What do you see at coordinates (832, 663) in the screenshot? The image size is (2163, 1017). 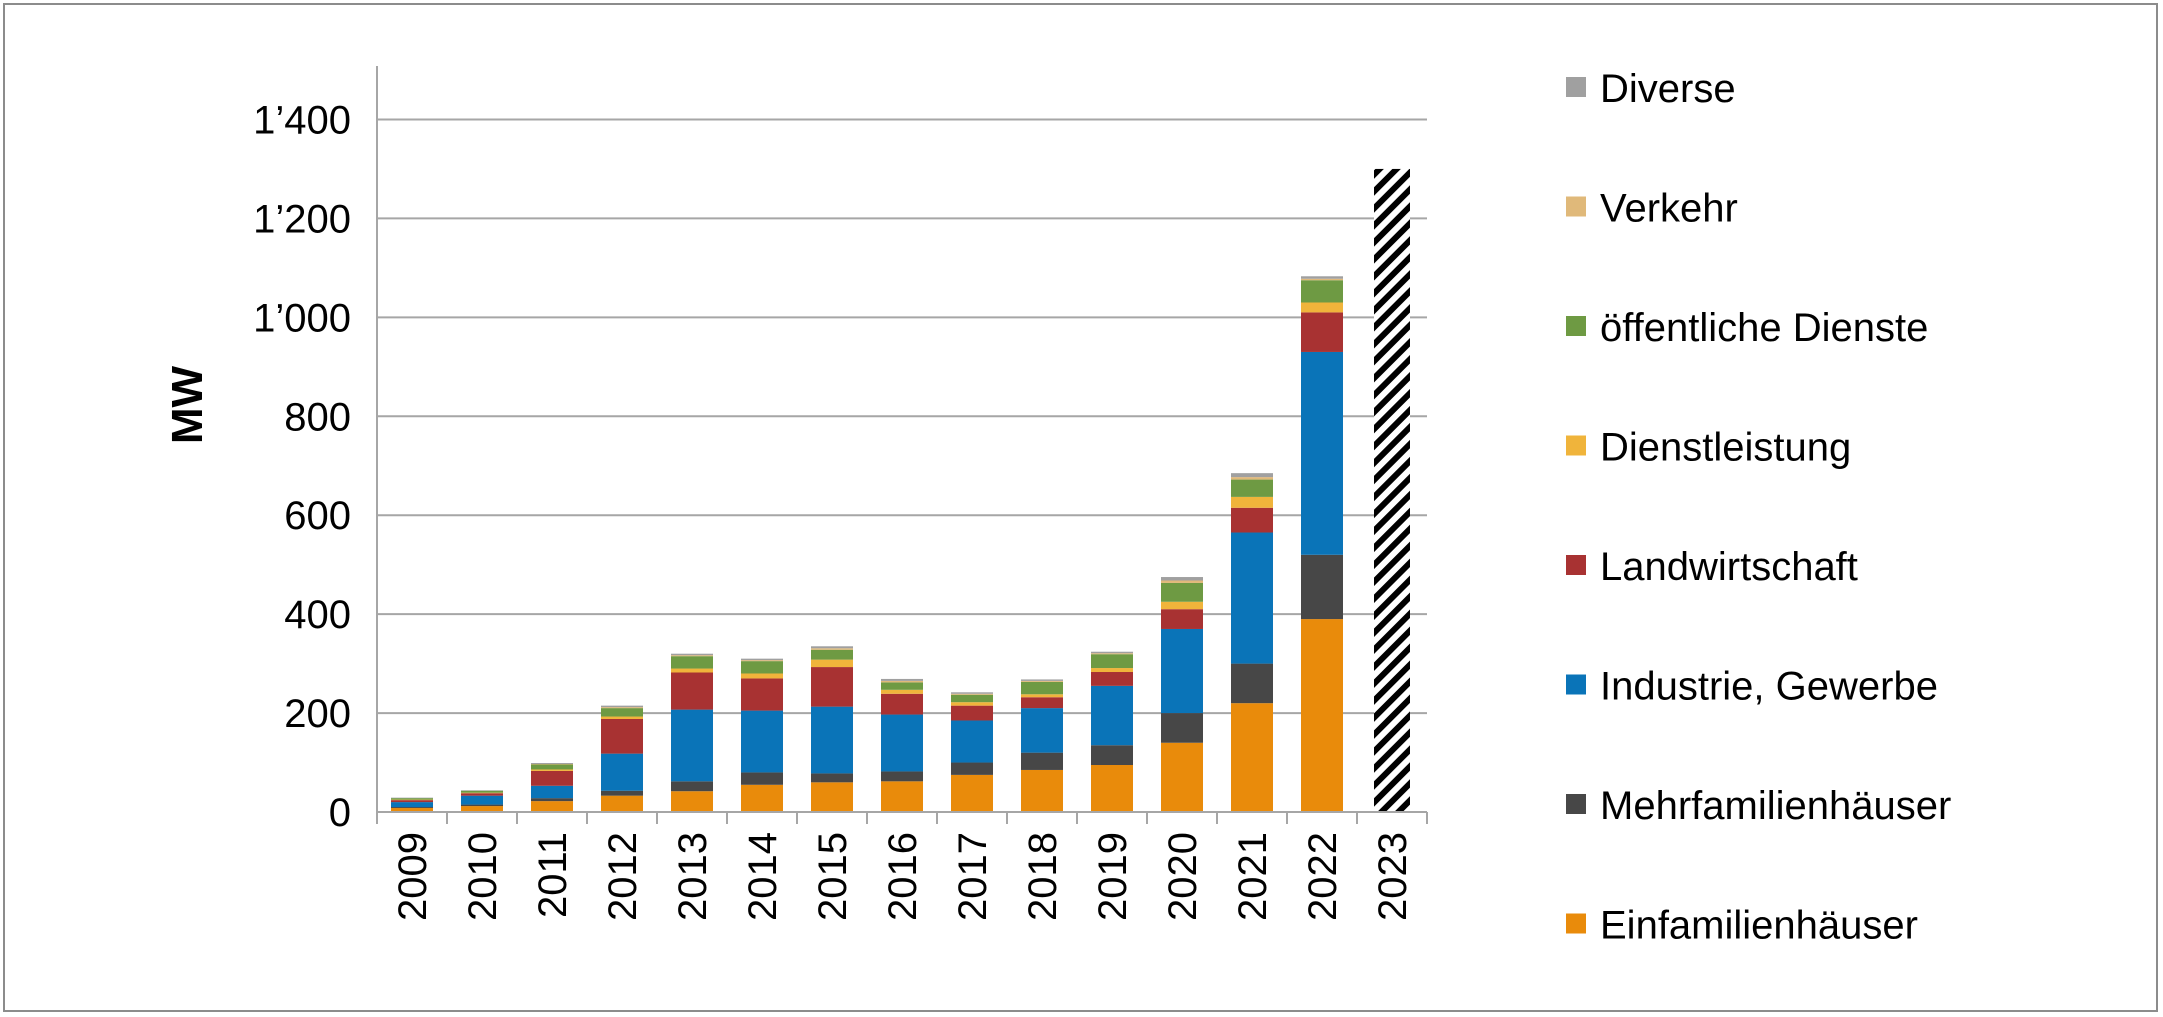 I see `bar-2015-dienstleistung` at bounding box center [832, 663].